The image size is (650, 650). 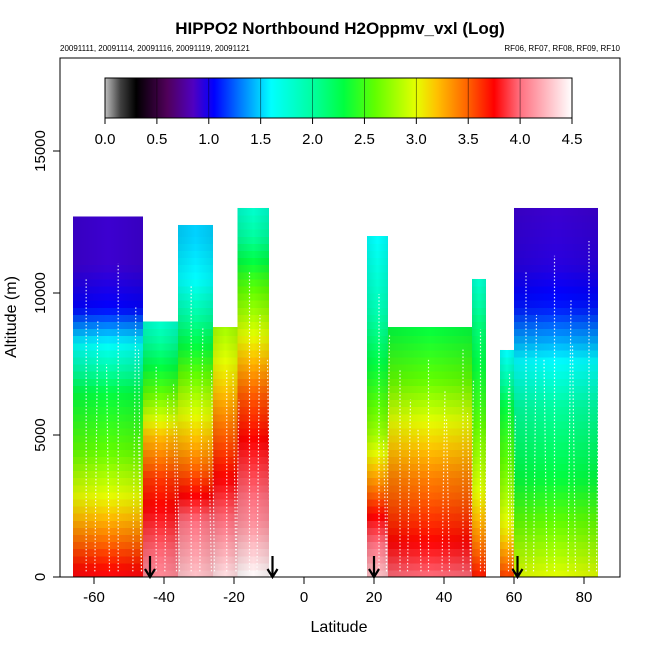 What do you see at coordinates (312, 139) in the screenshot?
I see `colorbar-tick-label: 2.0` at bounding box center [312, 139].